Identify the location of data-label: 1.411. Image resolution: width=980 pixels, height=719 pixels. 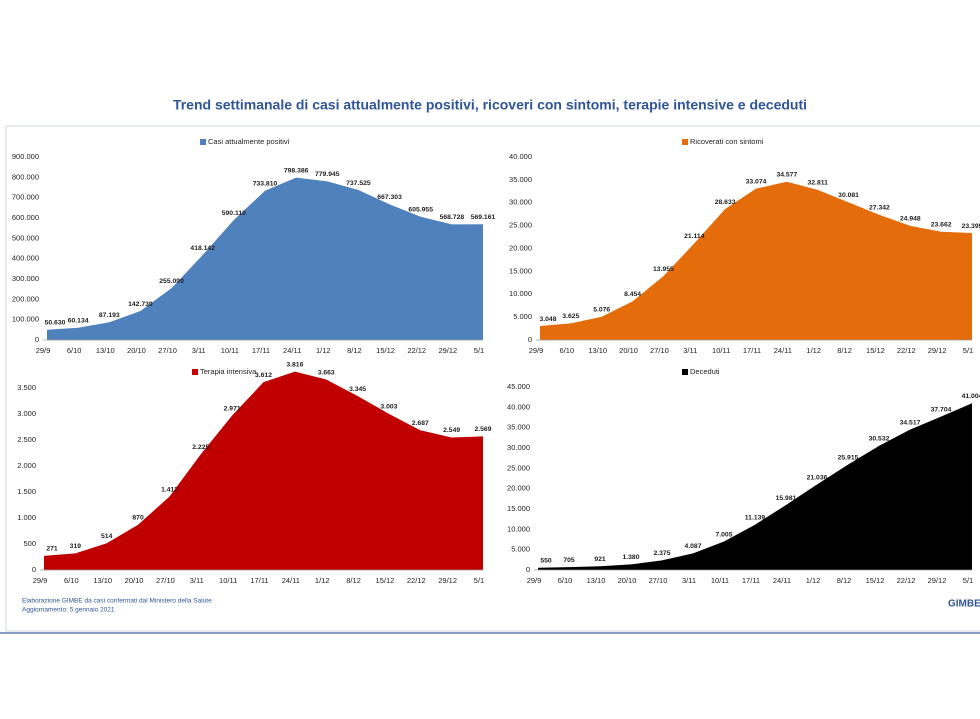
(169, 489).